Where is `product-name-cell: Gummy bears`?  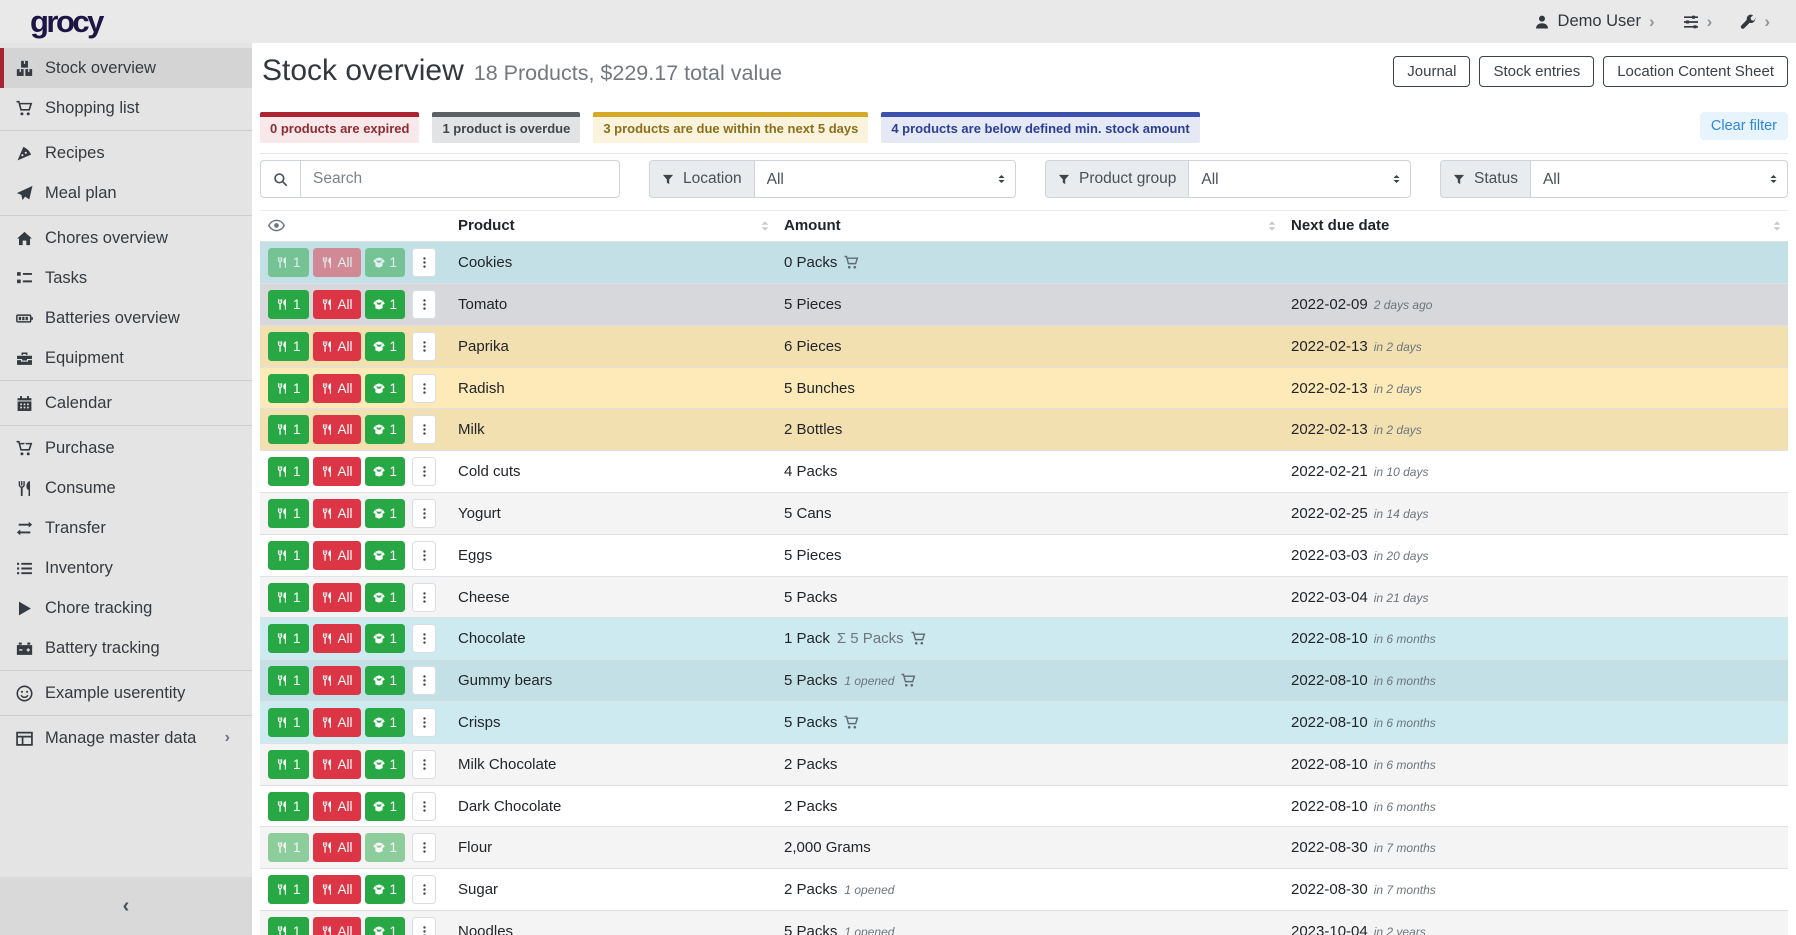 product-name-cell: Gummy bears is located at coordinates (613, 680).